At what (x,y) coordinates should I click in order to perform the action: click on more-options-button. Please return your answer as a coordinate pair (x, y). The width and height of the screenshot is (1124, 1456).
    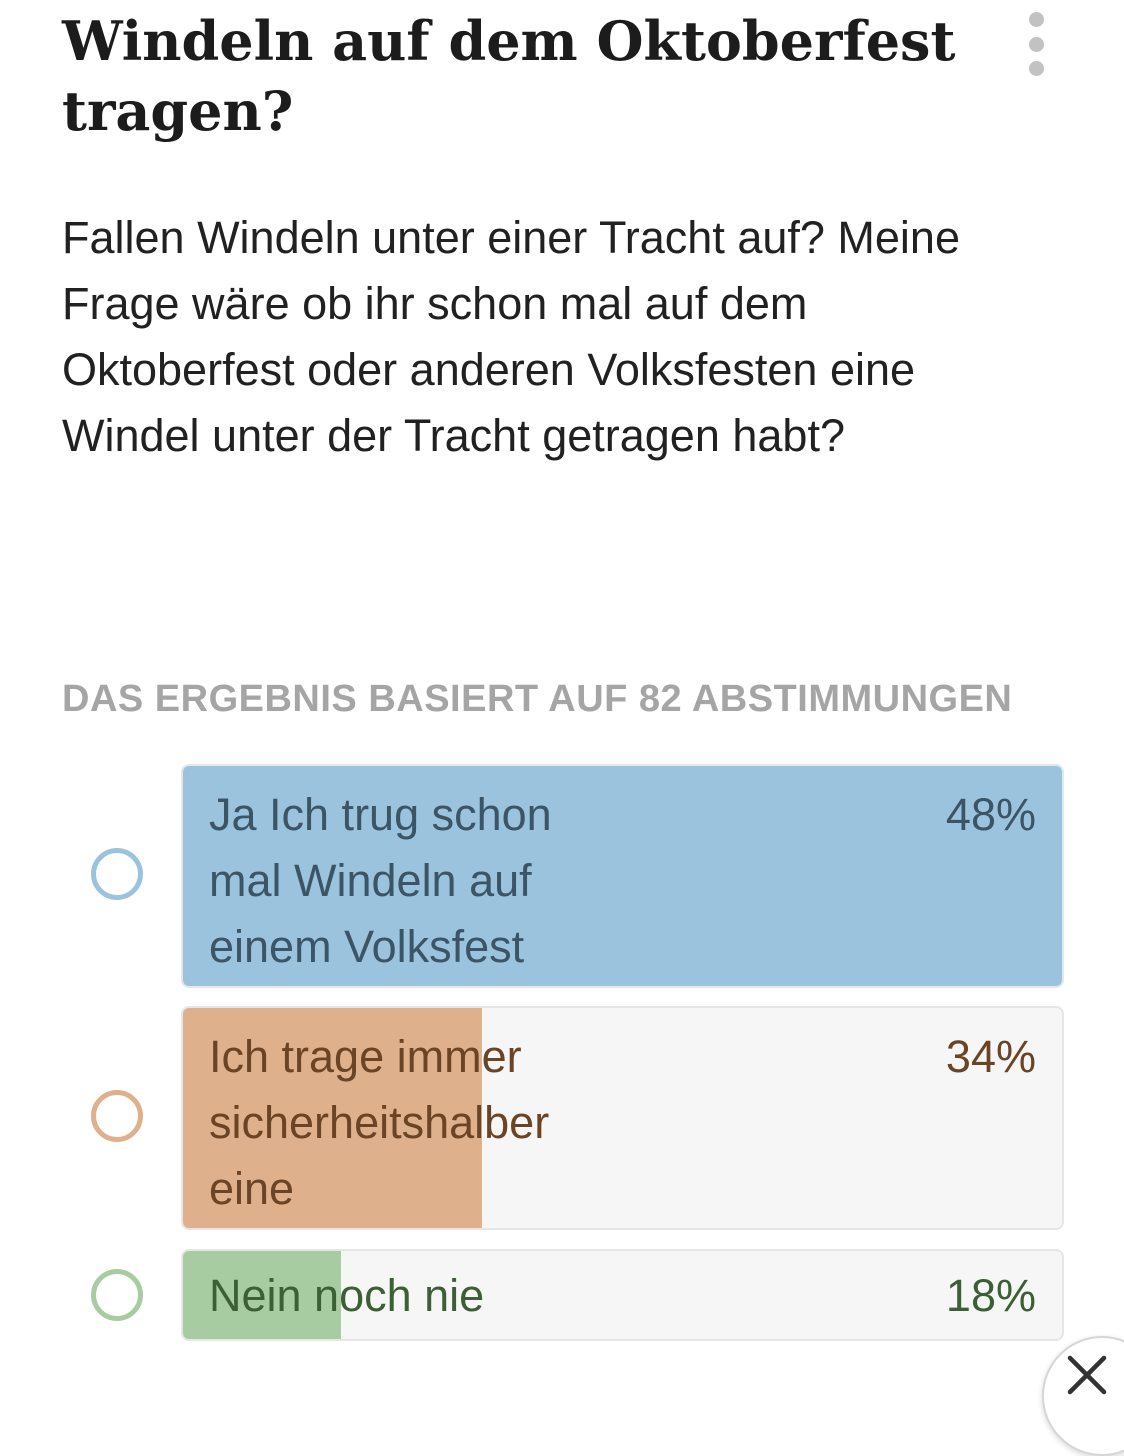
    Looking at the image, I should click on (1036, 44).